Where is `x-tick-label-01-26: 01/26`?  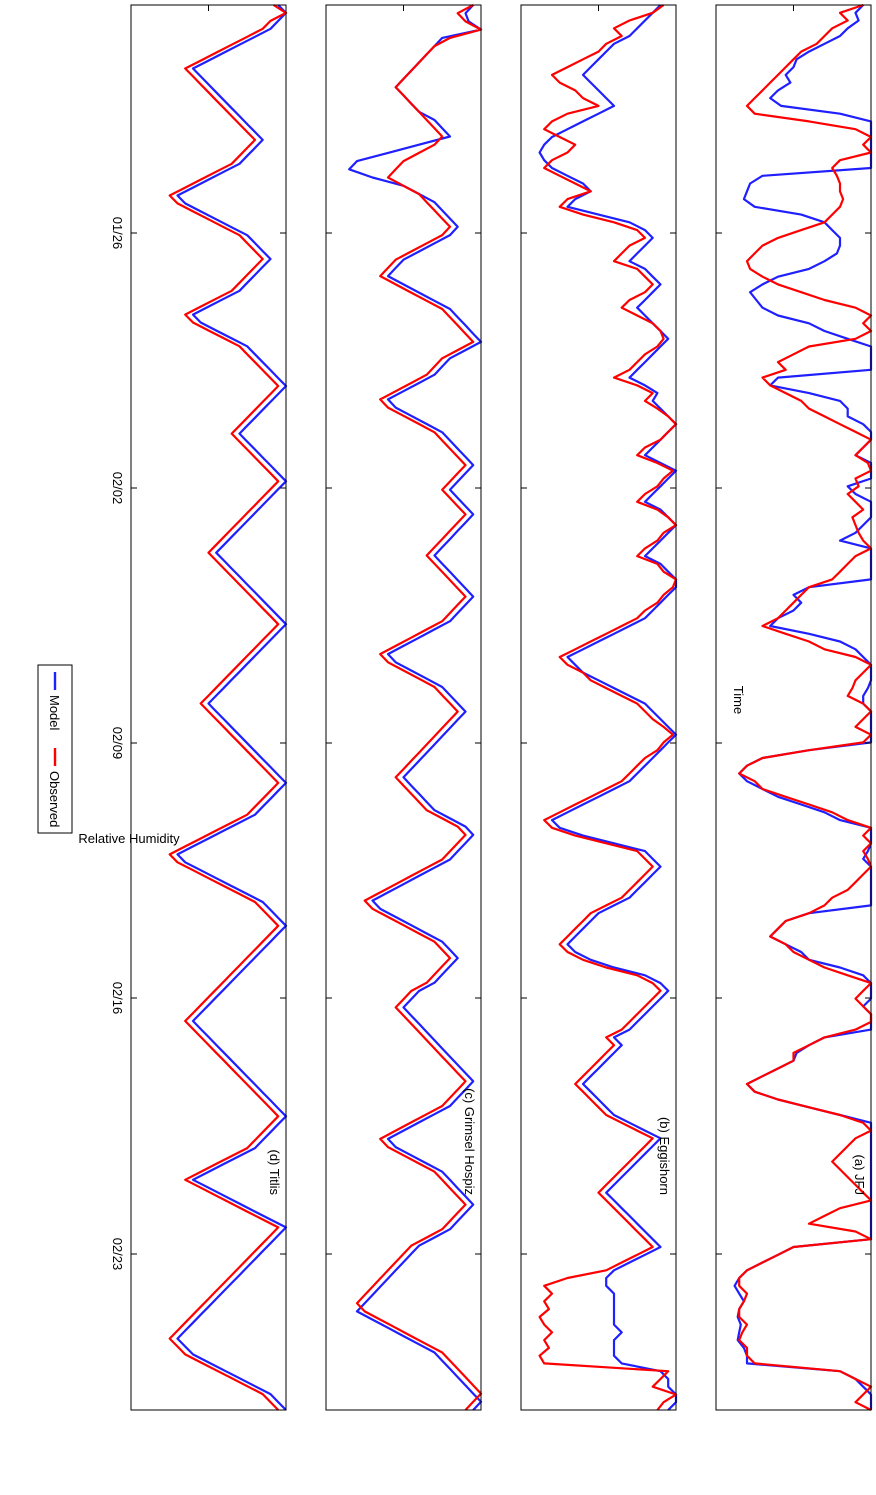
x-tick-label-01-26: 01/26 is located at coordinates (117, 233).